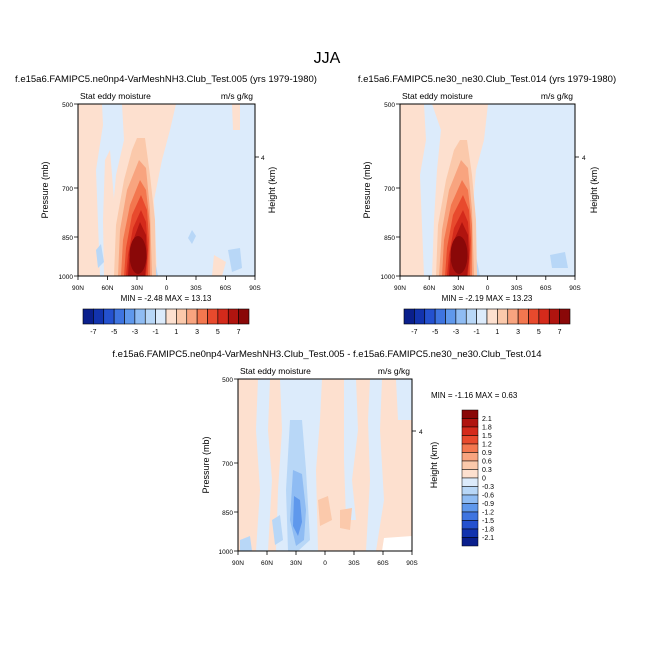 This screenshot has height=654, width=654. What do you see at coordinates (389, 238) in the screenshot?
I see `panel-b-ytick: 850` at bounding box center [389, 238].